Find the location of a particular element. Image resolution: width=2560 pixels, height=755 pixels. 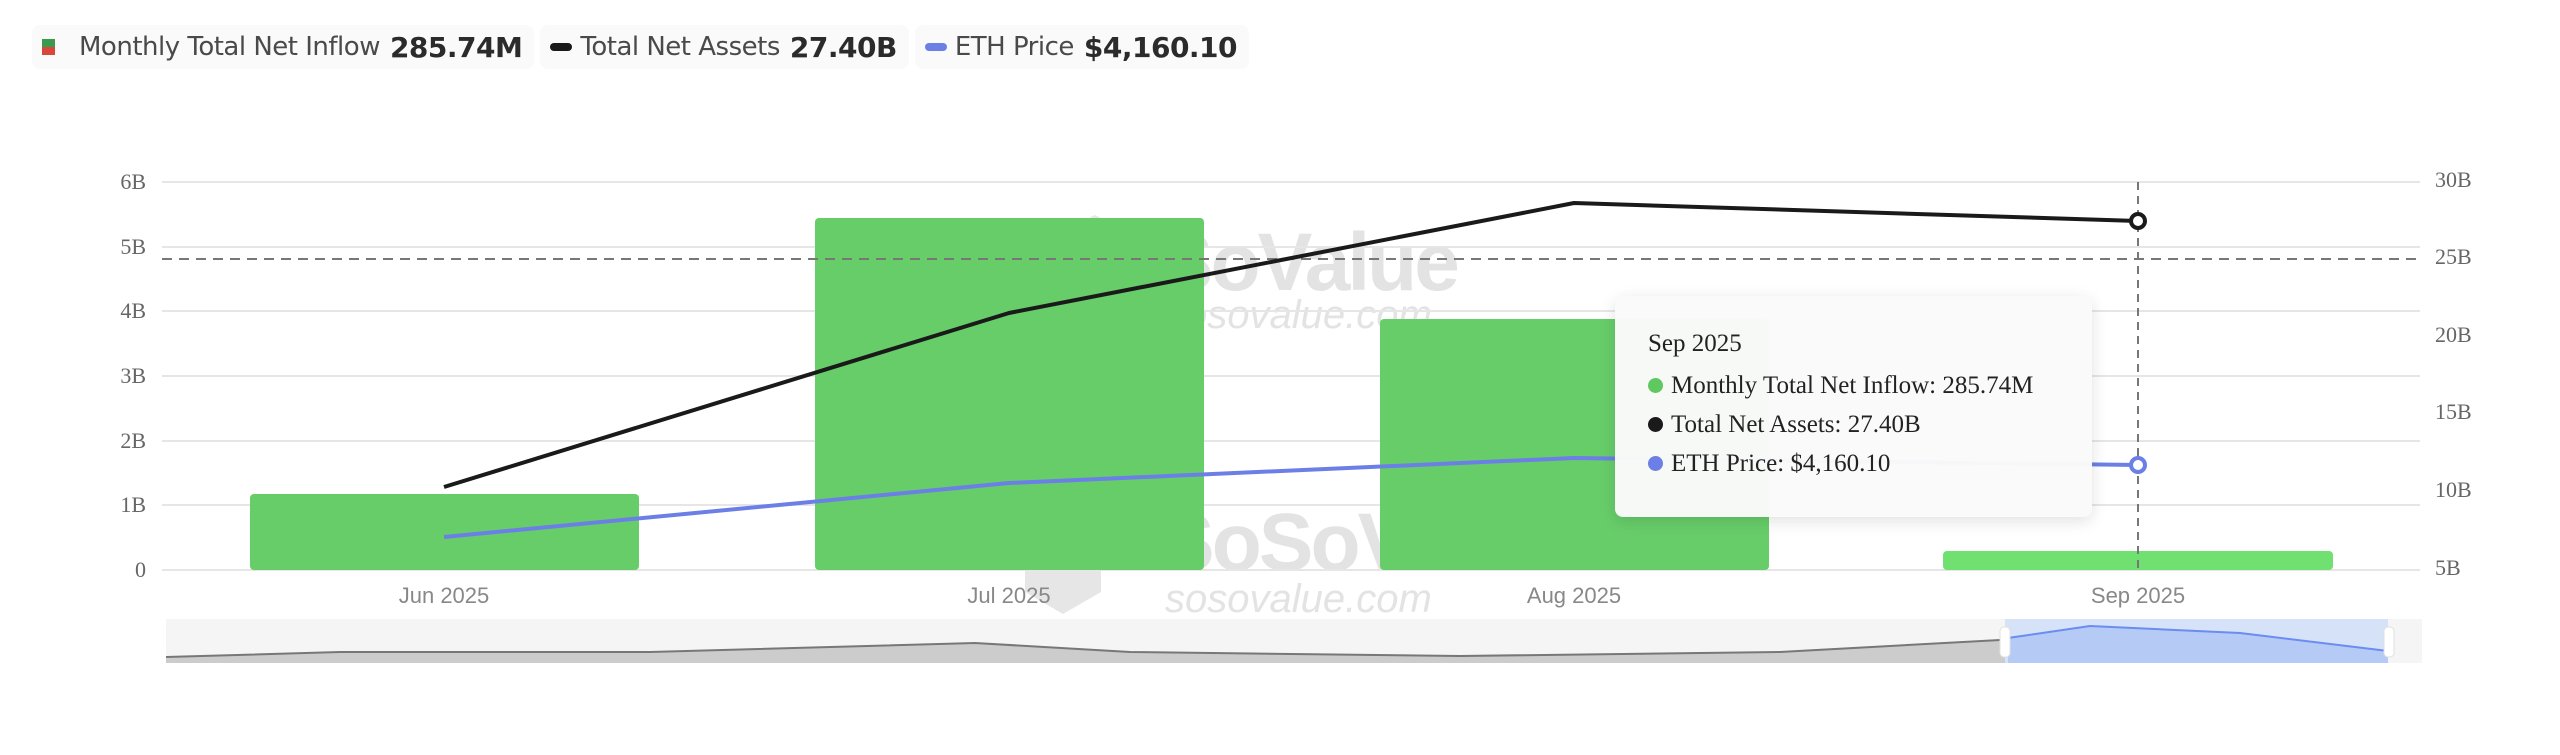

eth-price-point-sep is located at coordinates (2138, 465).